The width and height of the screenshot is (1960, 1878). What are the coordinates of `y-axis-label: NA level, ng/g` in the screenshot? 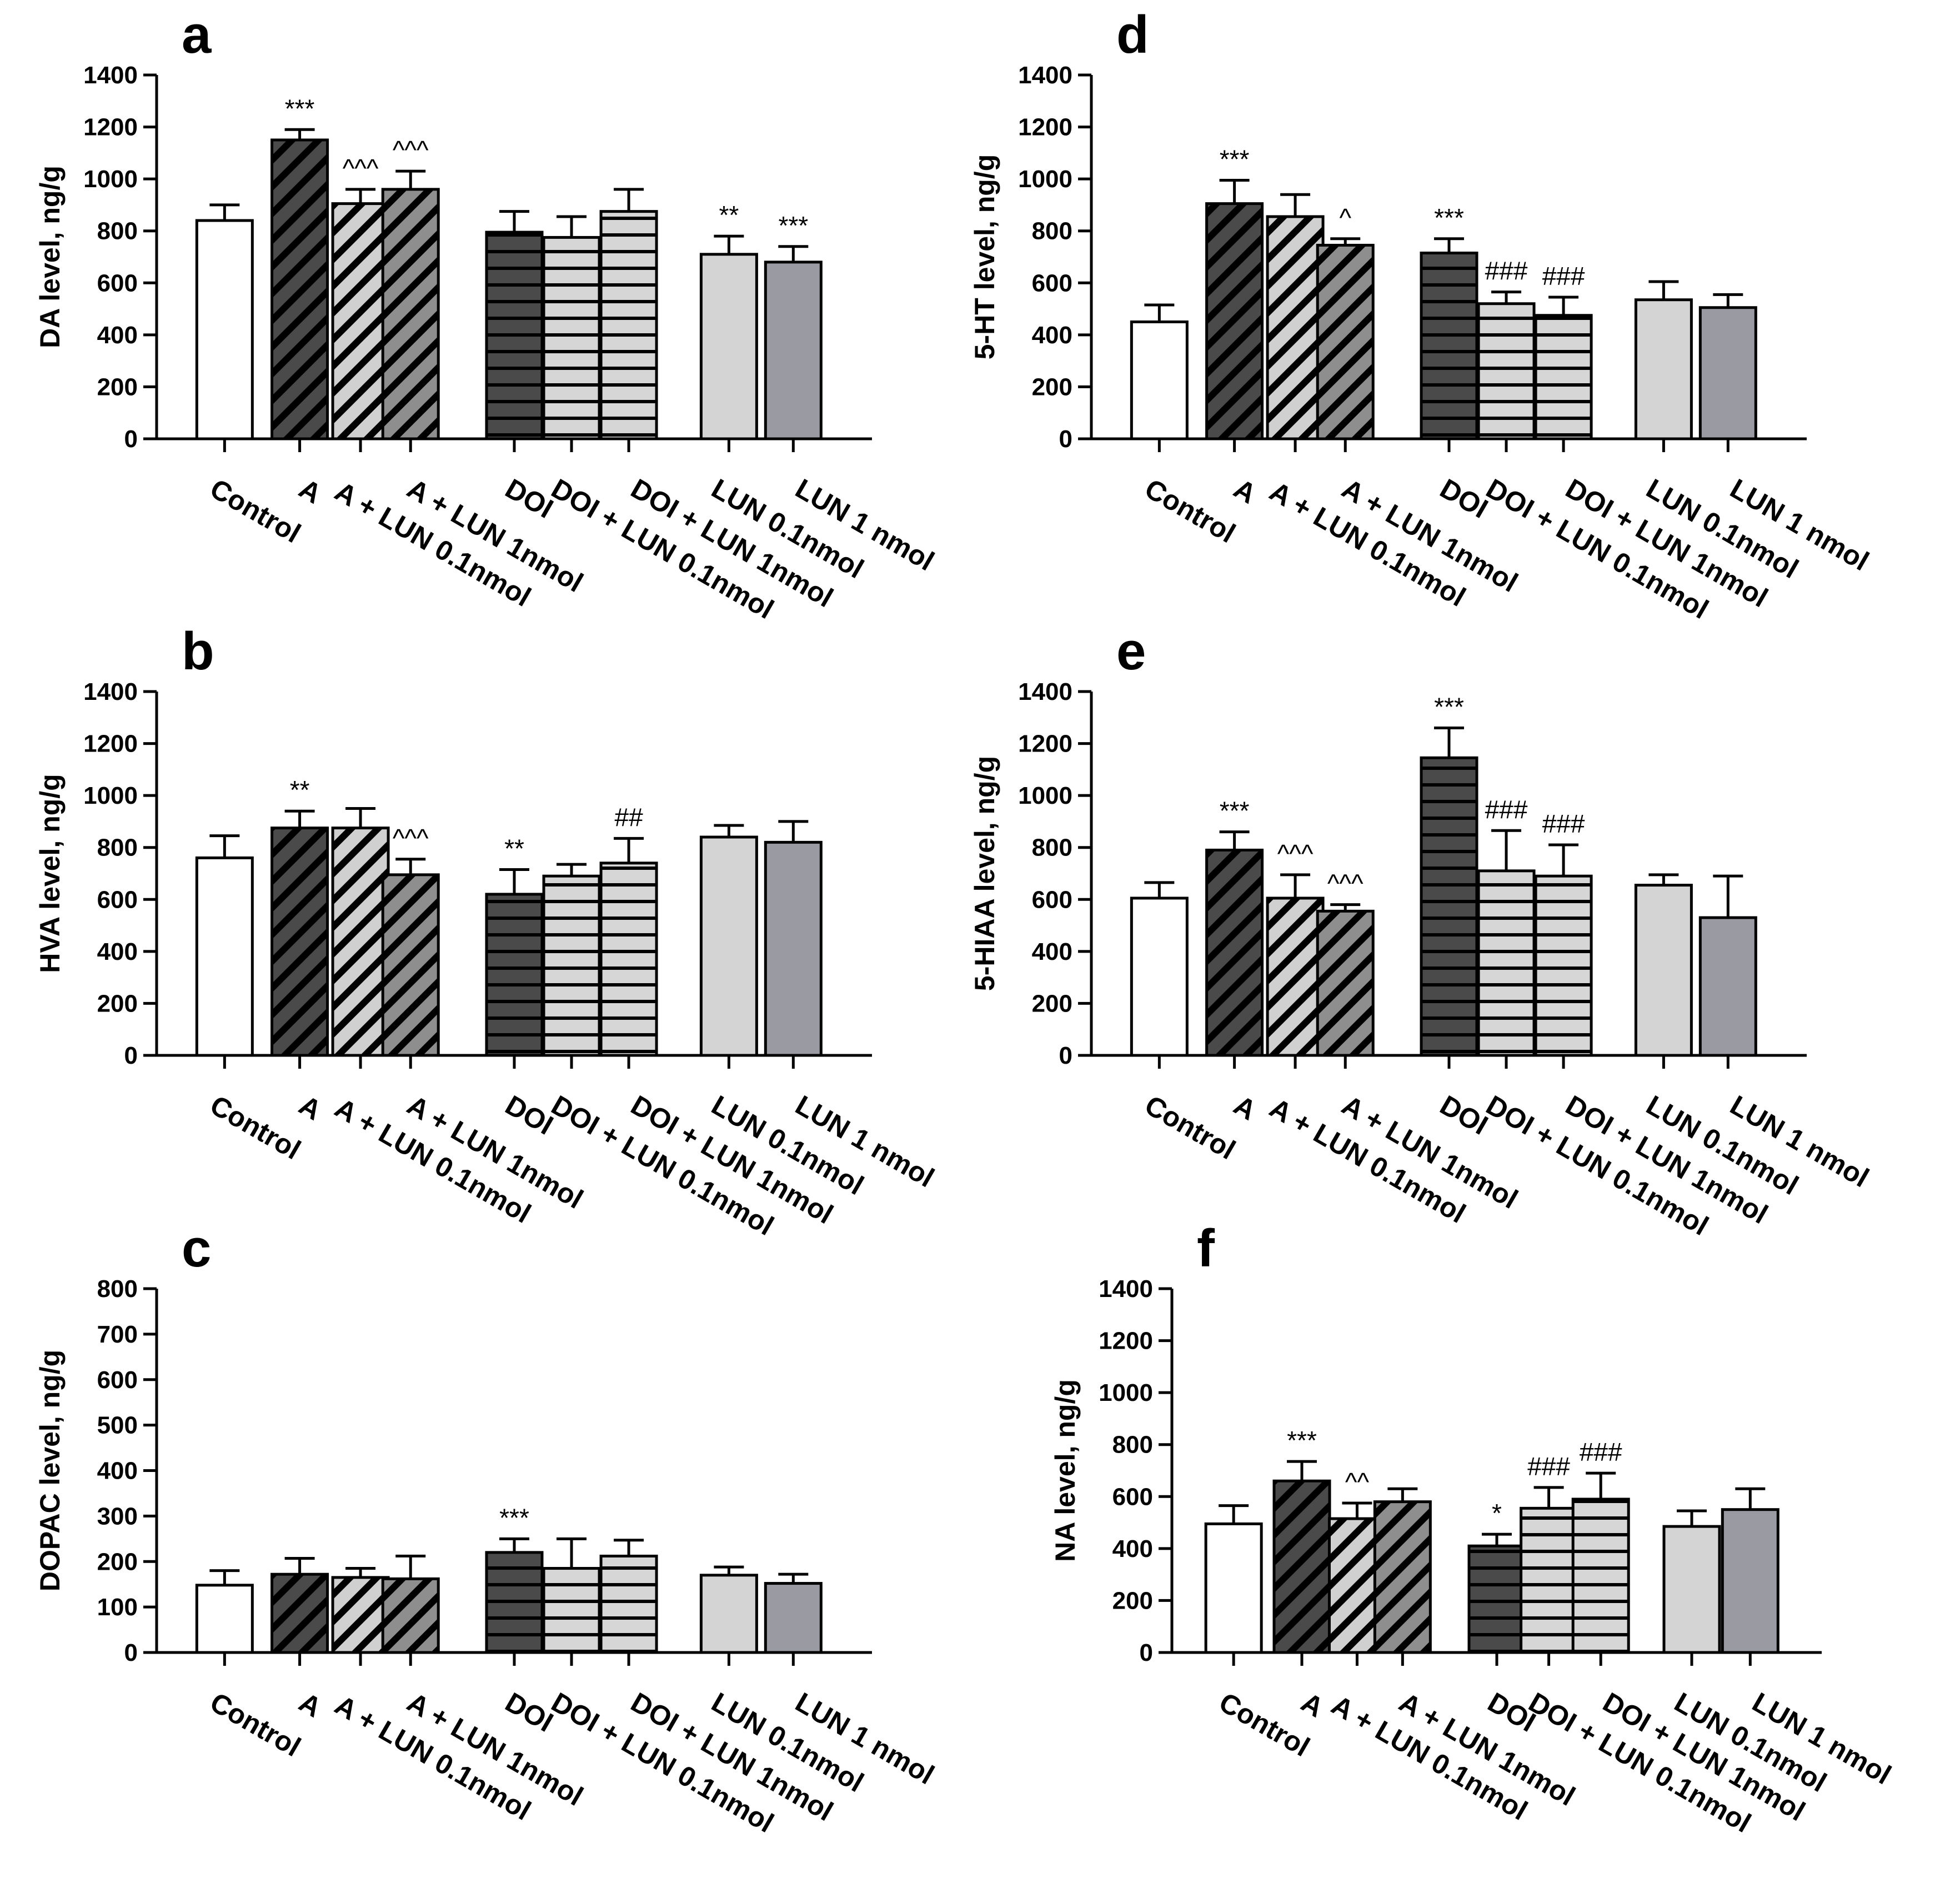 It's located at (1066, 1470).